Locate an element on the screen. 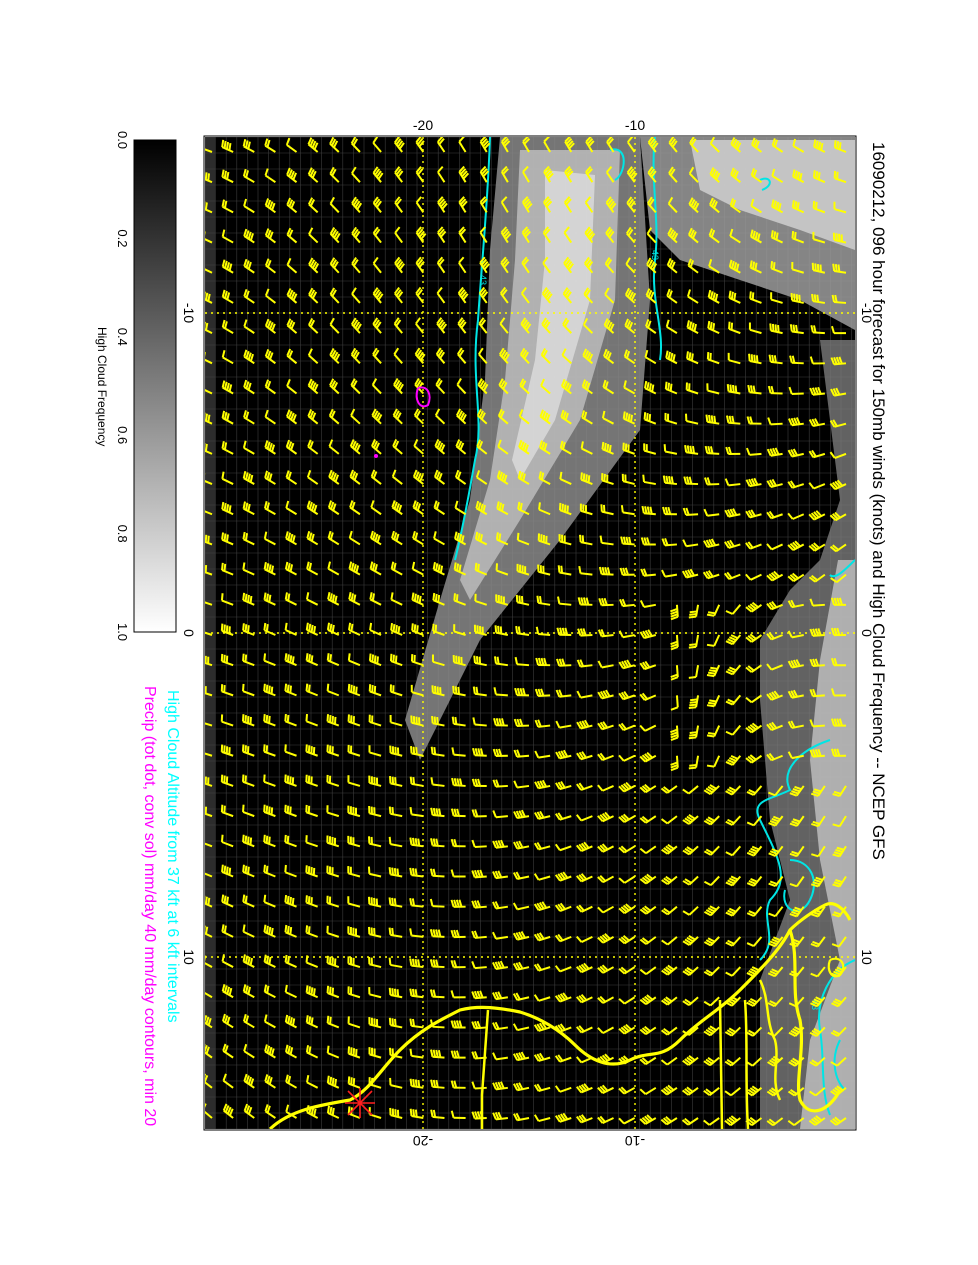 The width and height of the screenshot is (978, 1265). cloud-strip-east-bright is located at coordinates (827, 844).